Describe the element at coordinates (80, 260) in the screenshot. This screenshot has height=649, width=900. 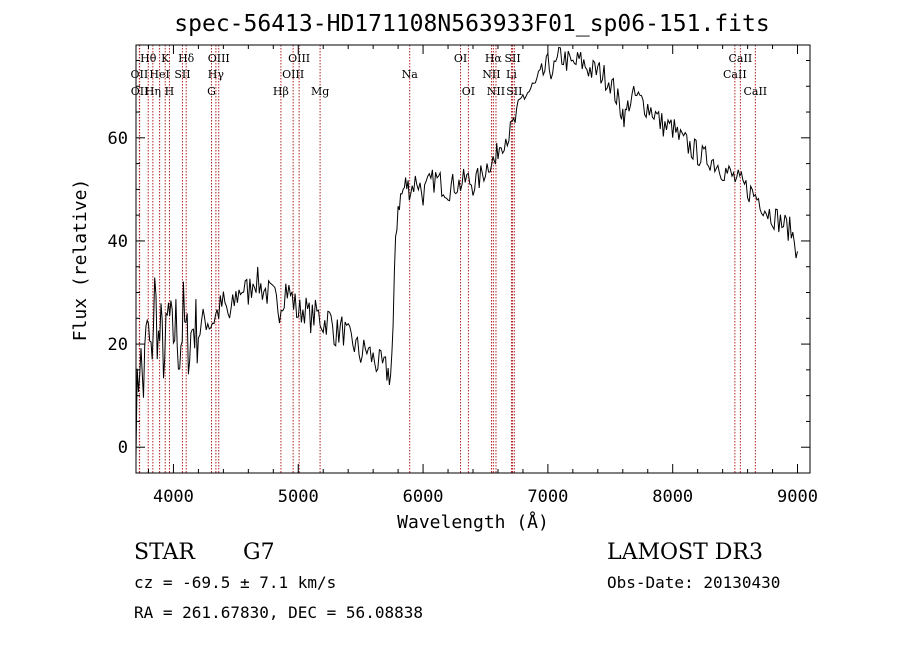
I see `y-axis-title: Flux (relative)` at that location.